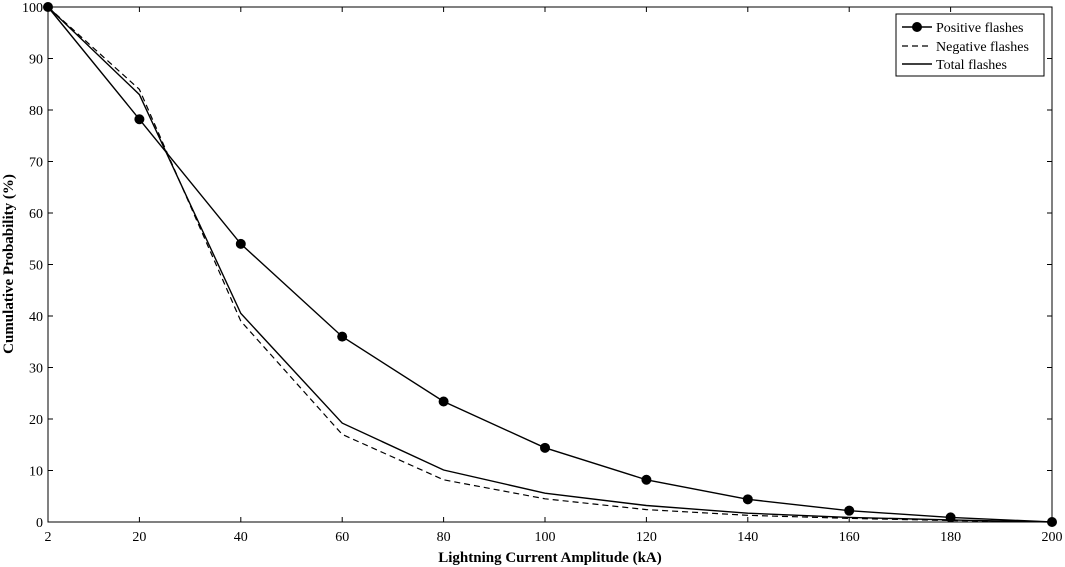 This screenshot has width=1065, height=567. Describe the element at coordinates (550, 558) in the screenshot. I see `x-axis-label: Lightning Current Amplitude (kA)` at that location.